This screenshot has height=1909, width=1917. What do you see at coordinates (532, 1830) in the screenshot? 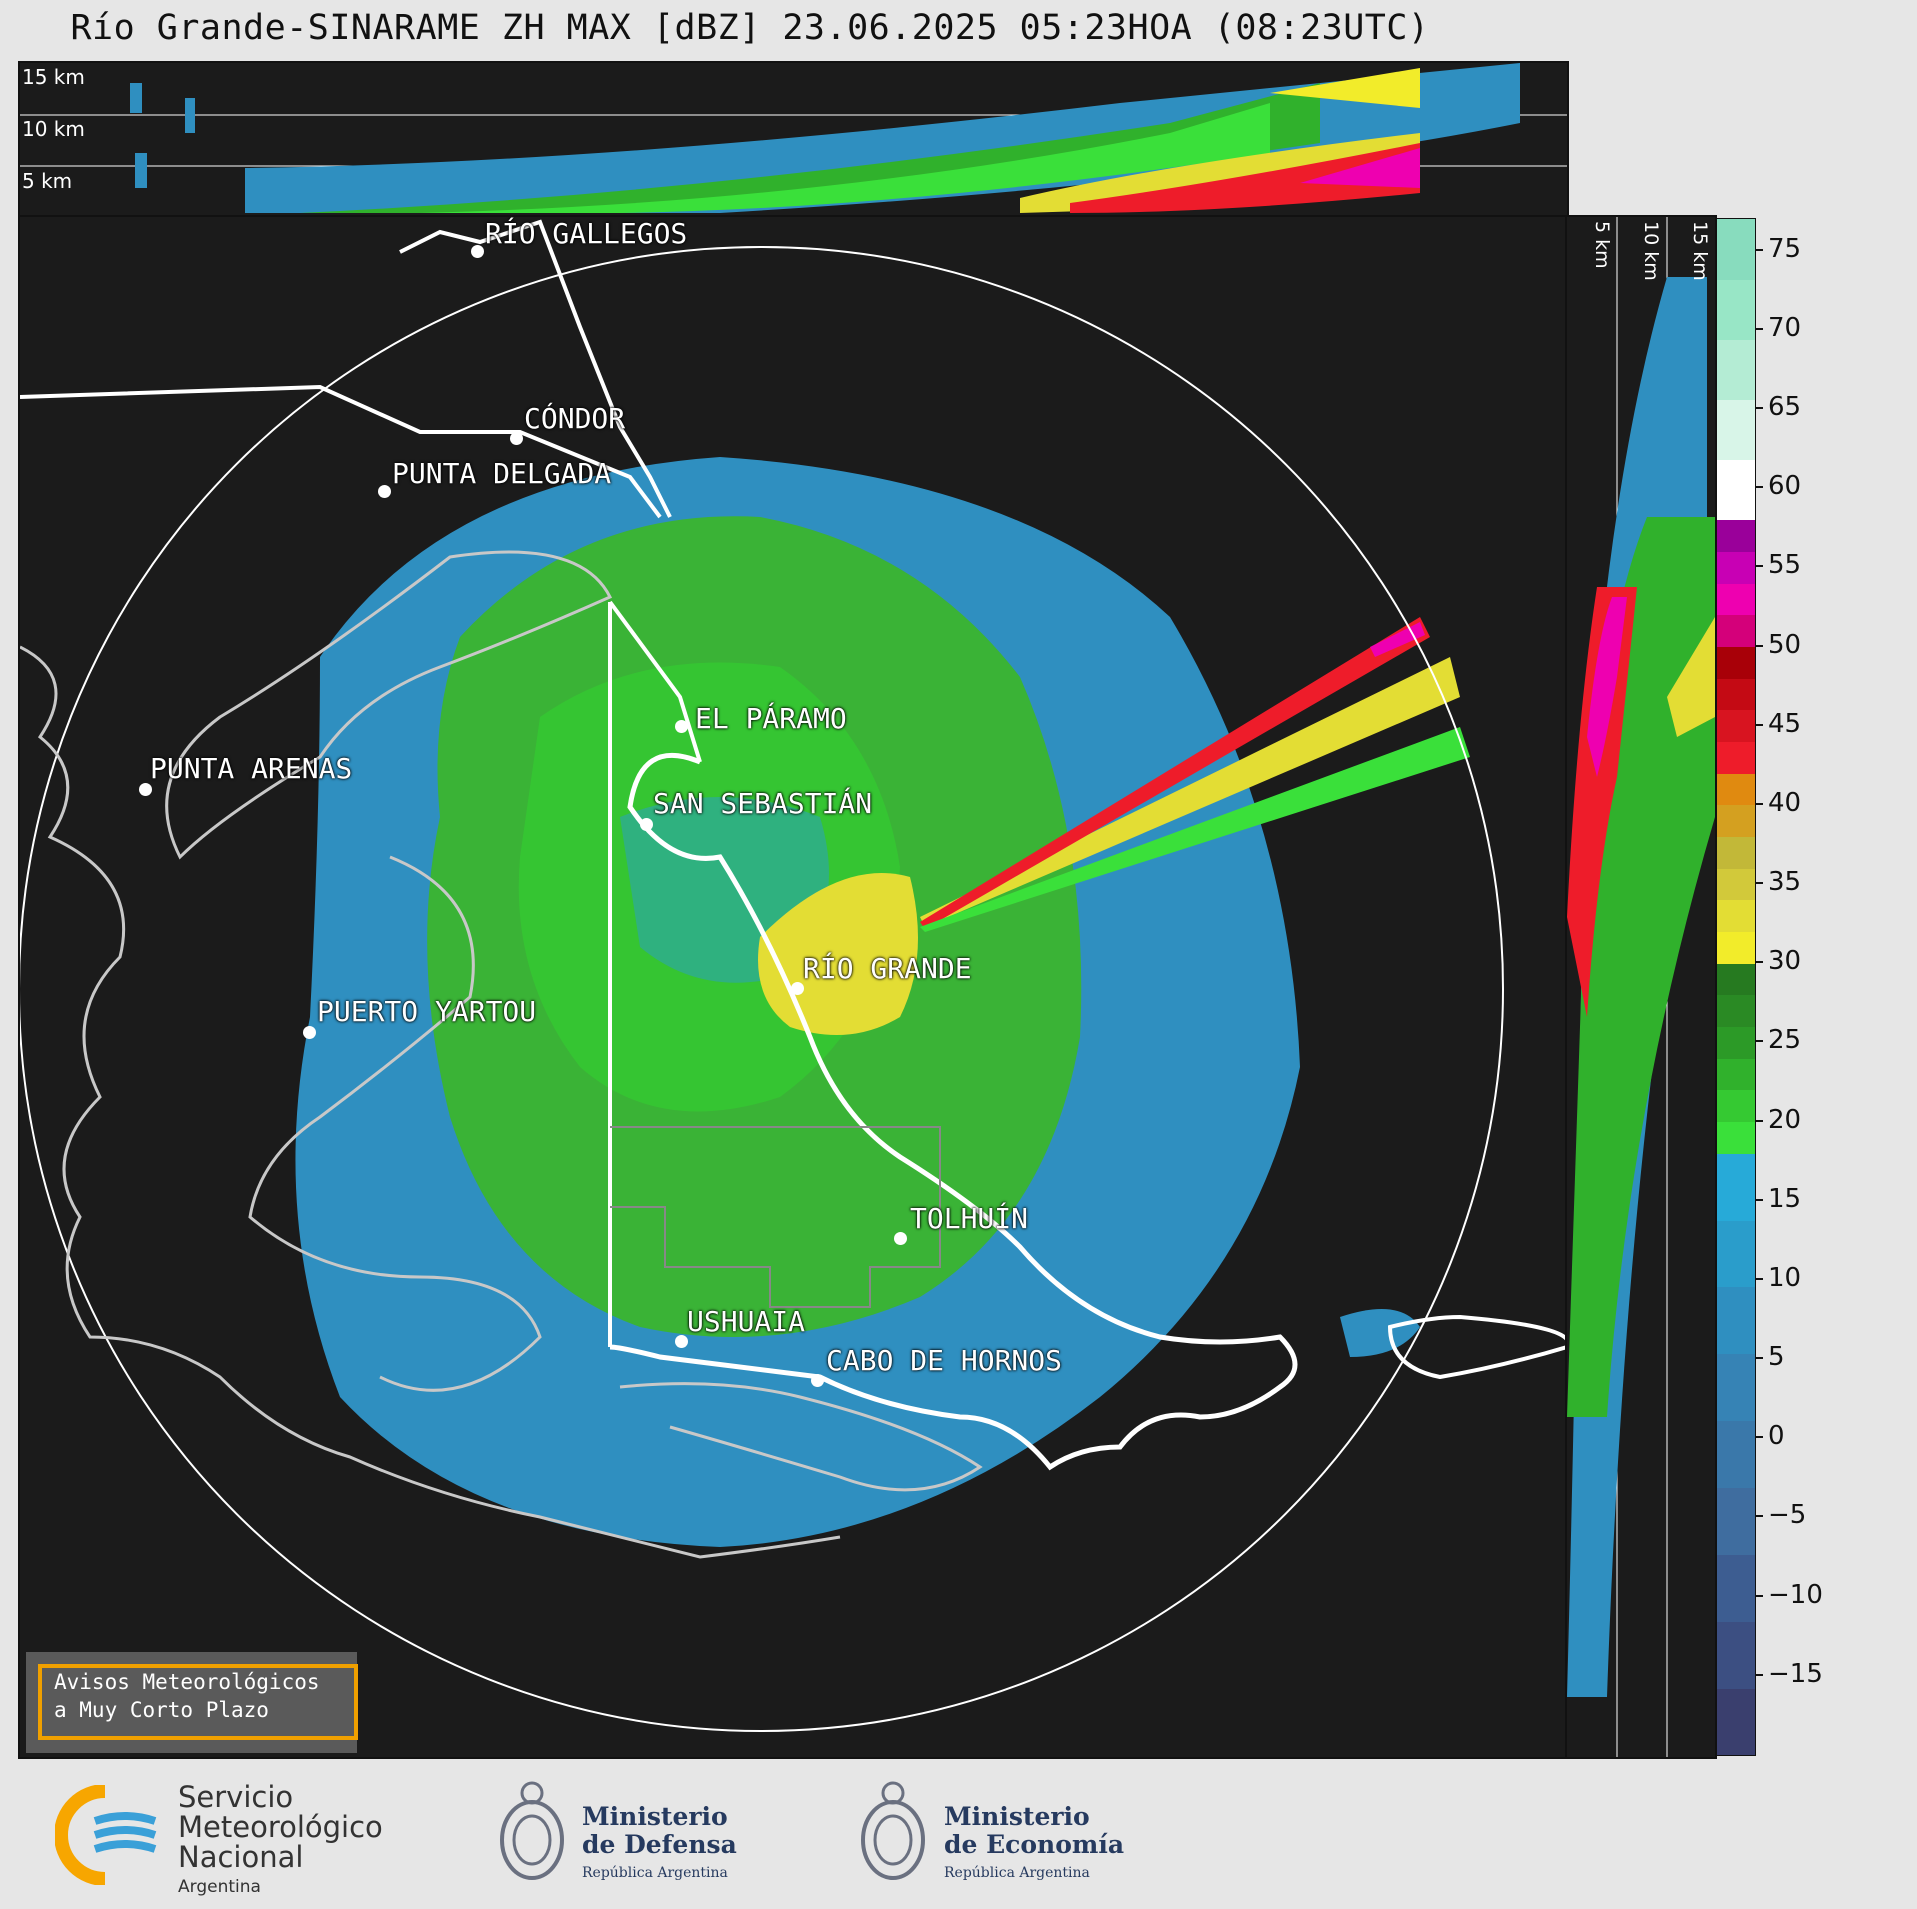
I see `defensa-coat-of-arms-icon` at bounding box center [532, 1830].